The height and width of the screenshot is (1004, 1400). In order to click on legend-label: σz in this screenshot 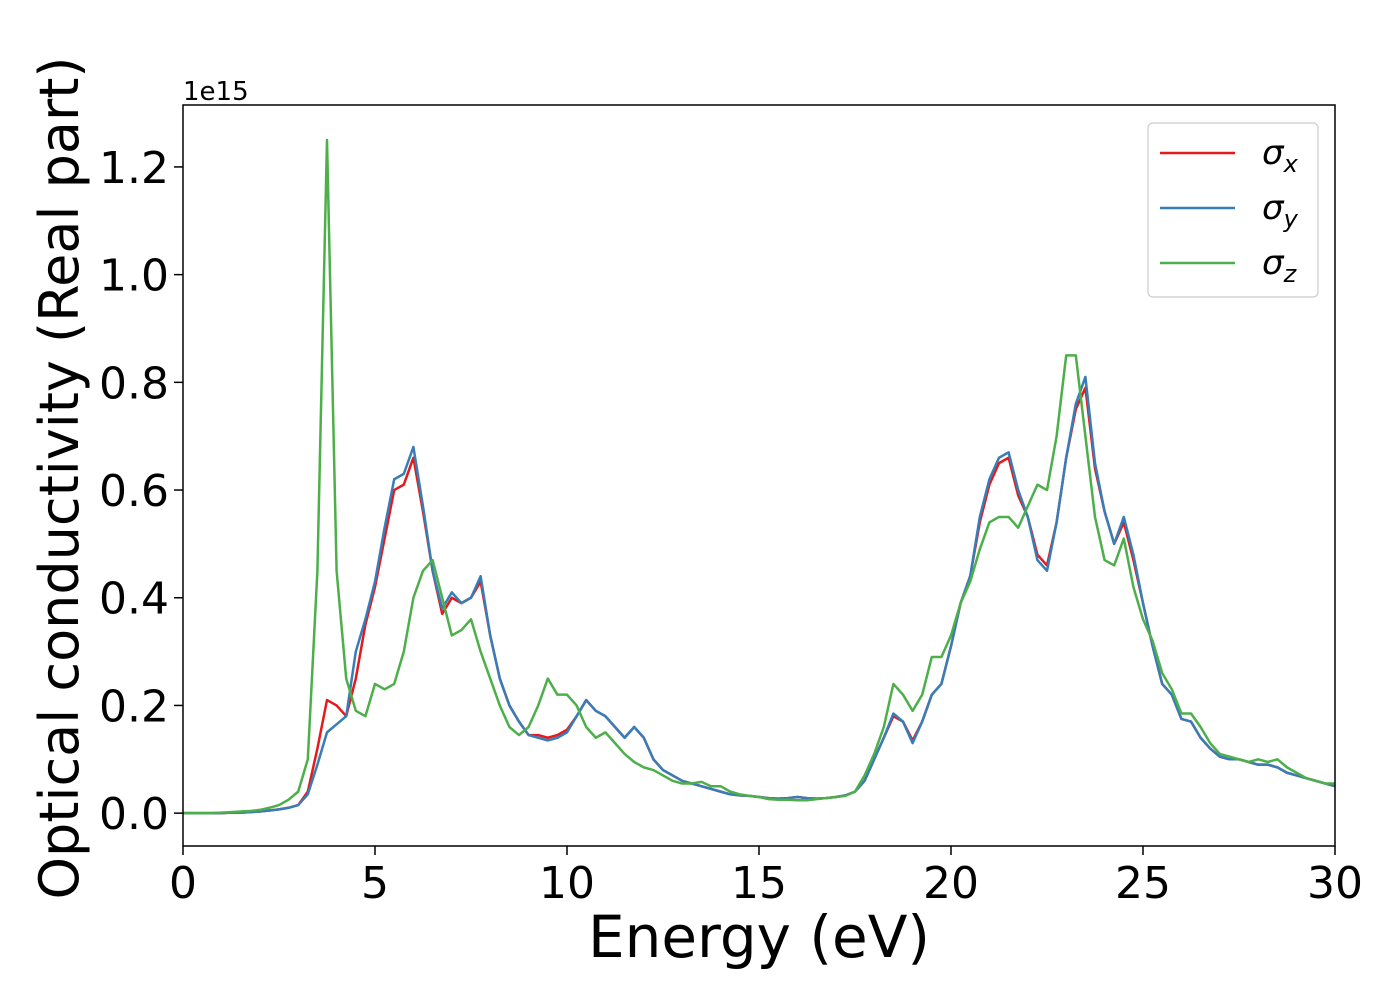, I will do `click(1280, 265)`.